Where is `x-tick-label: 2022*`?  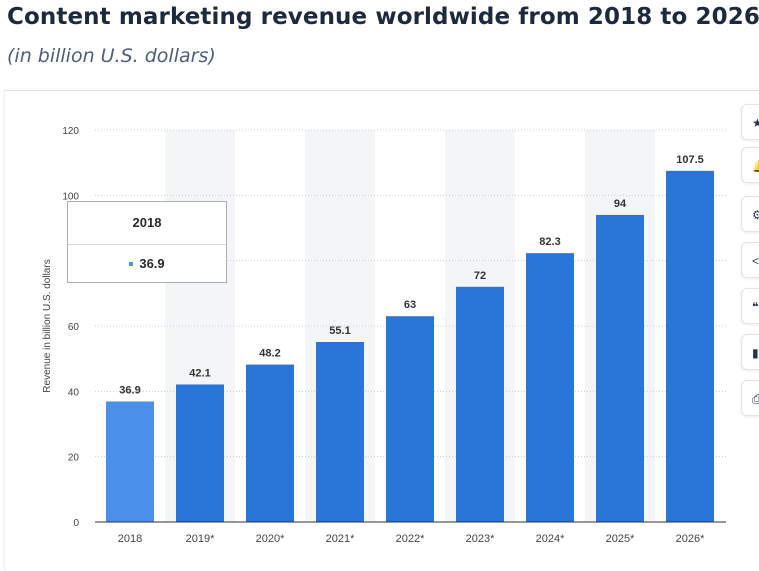 x-tick-label: 2022* is located at coordinates (410, 539).